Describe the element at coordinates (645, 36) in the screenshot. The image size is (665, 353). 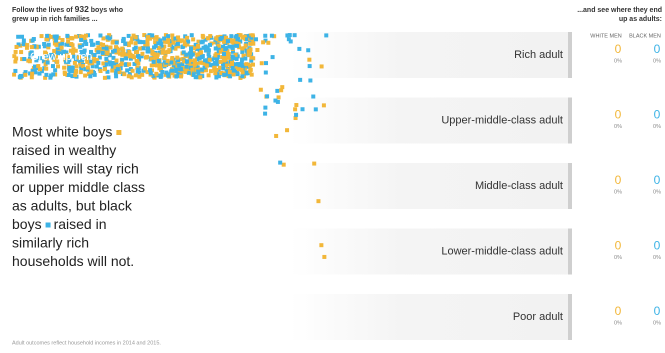
I see `column-header: BLACK MEN` at that location.